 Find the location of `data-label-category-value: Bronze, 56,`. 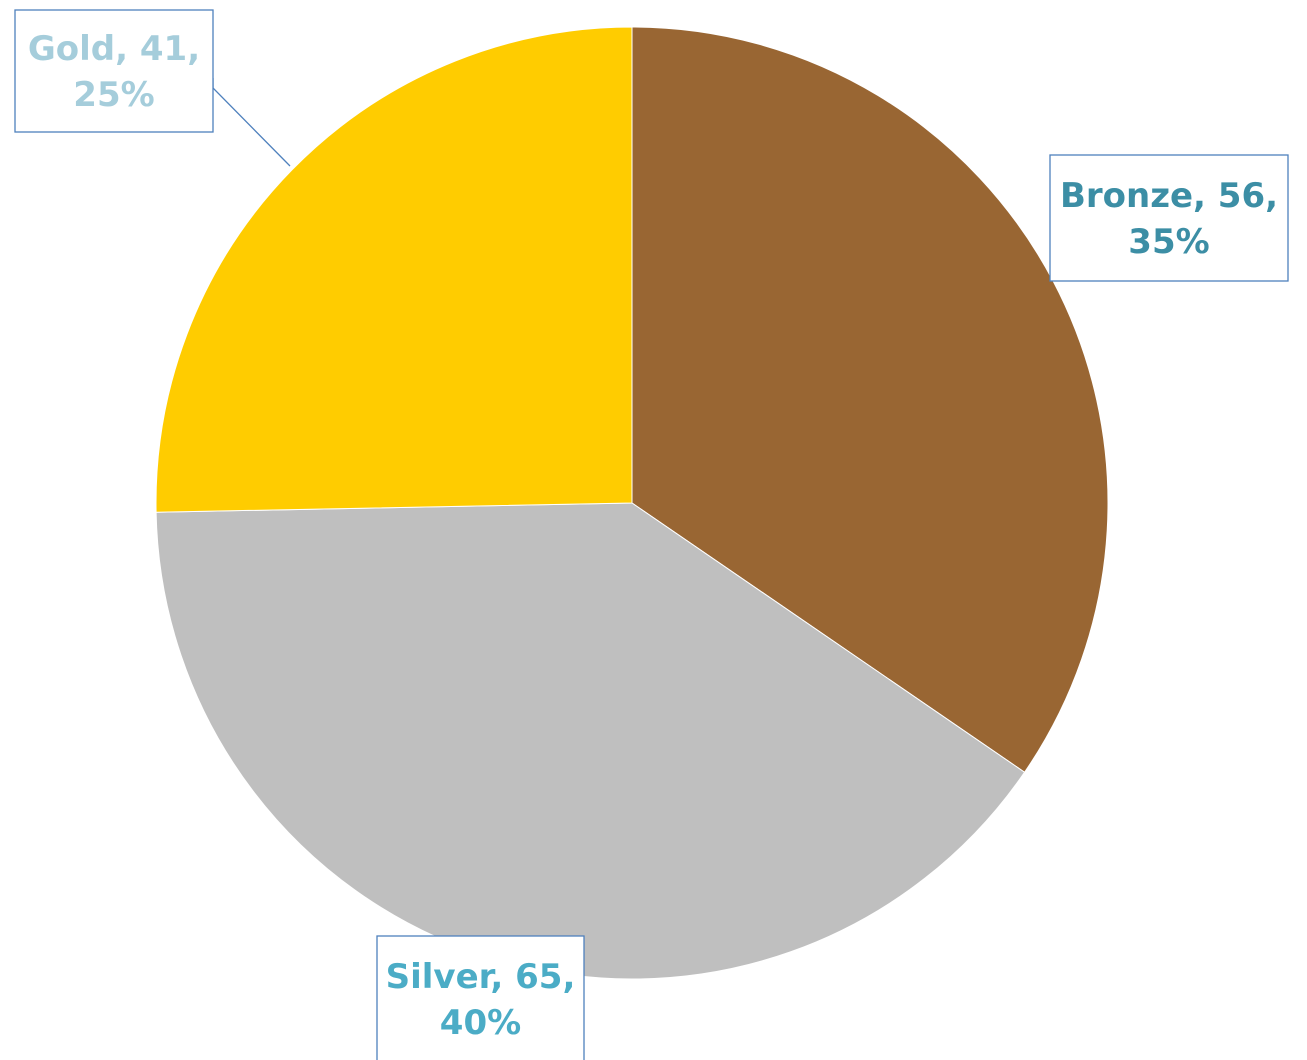

data-label-category-value: Bronze, 56, is located at coordinates (1169, 196).